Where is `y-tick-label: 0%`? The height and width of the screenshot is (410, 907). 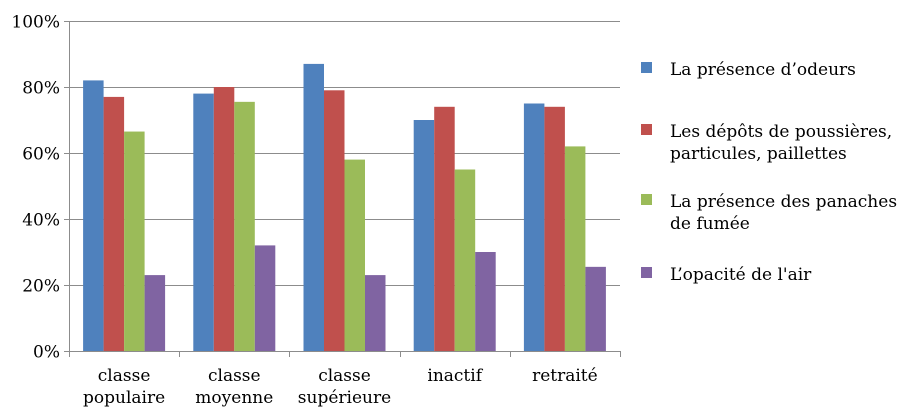 y-tick-label: 0% is located at coordinates (46, 353).